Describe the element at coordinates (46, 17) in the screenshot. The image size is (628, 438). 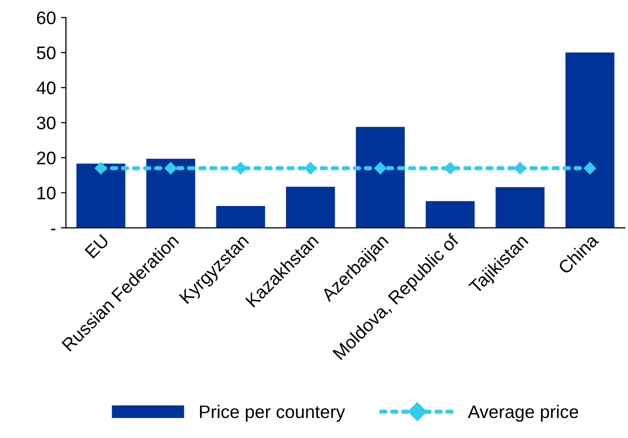
I see `y-tick-label: 60` at that location.